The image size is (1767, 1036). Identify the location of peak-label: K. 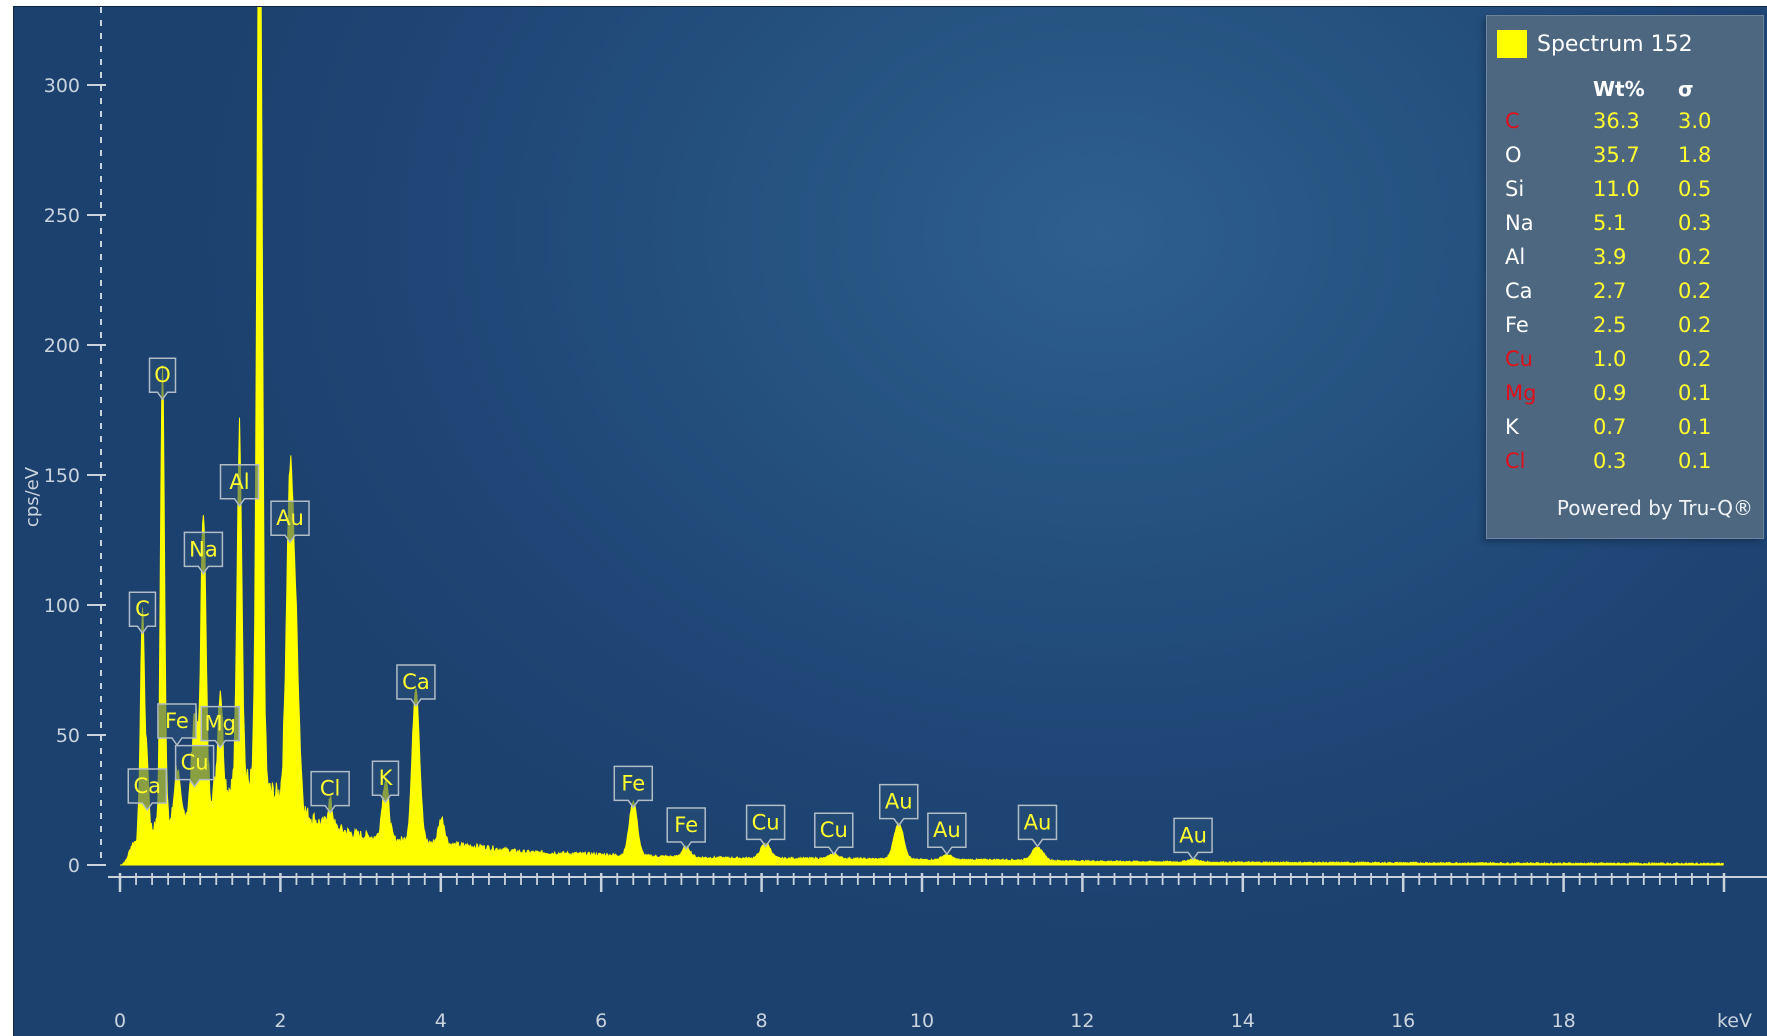
(385, 782).